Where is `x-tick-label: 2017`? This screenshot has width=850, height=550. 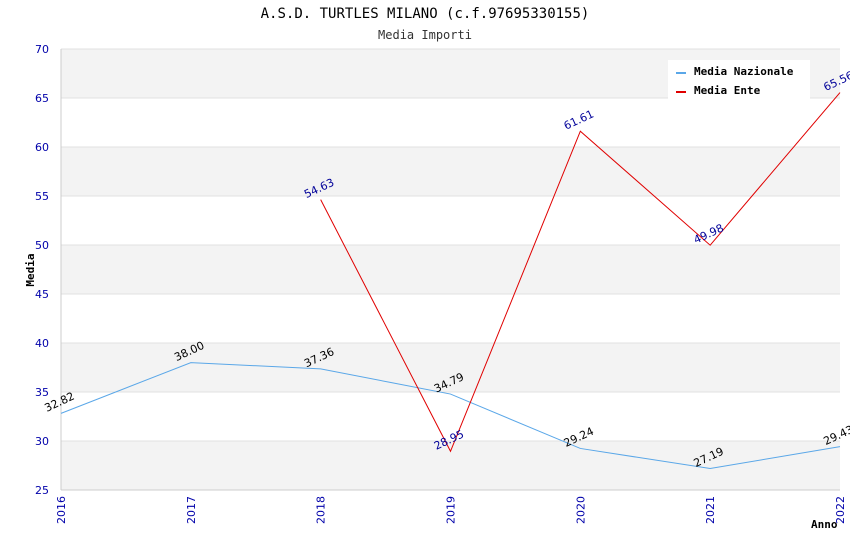
x-tick-label: 2017 is located at coordinates (191, 510).